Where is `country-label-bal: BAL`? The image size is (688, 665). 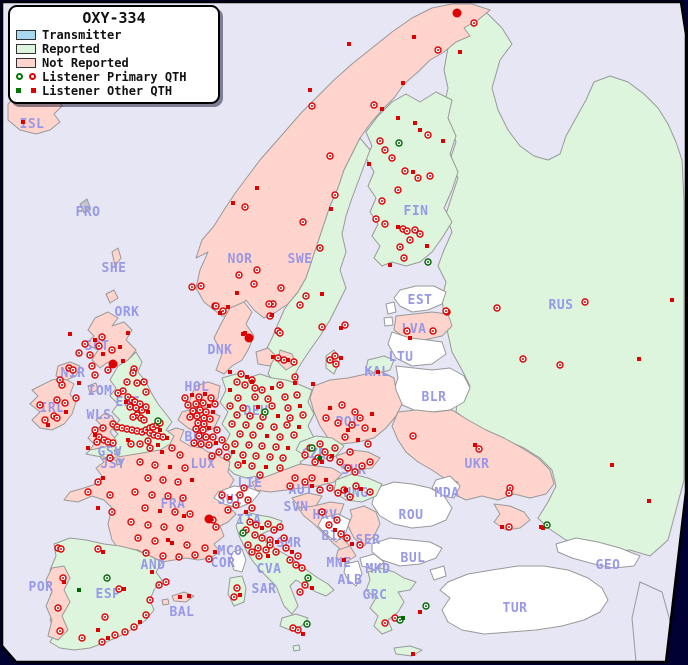 country-label-bal: BAL is located at coordinates (182, 612).